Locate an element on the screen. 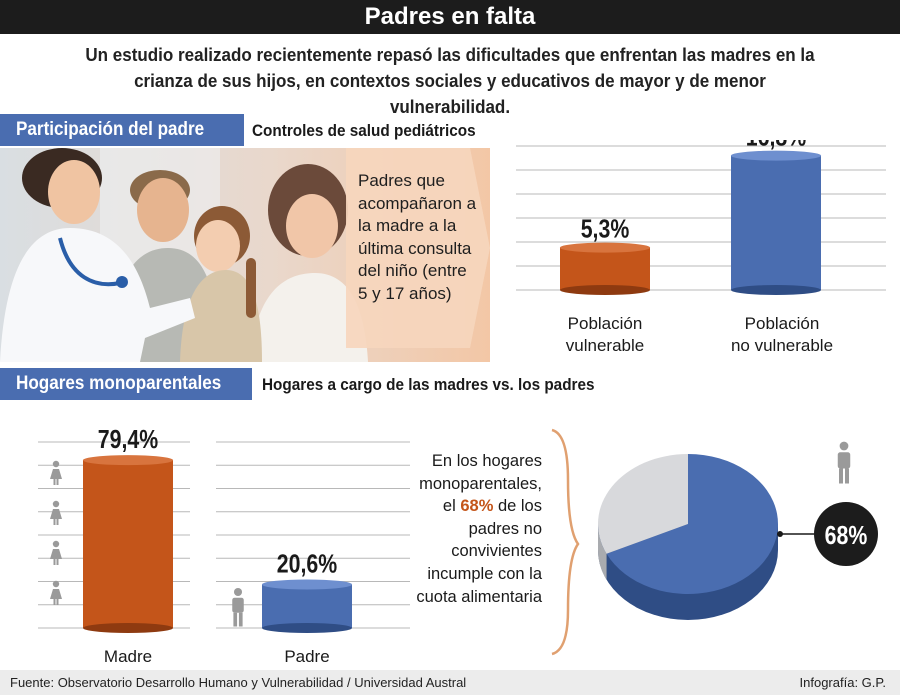 This screenshot has height=695, width=900. woman-icon-1-leg-left is located at coordinates (54, 482).